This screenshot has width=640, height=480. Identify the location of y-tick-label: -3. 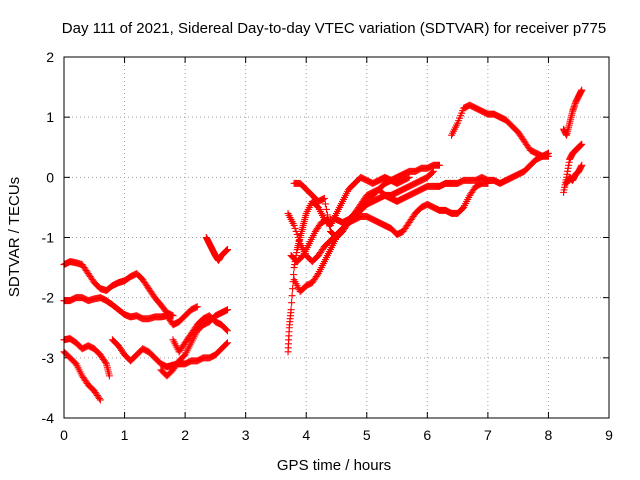
(48, 358).